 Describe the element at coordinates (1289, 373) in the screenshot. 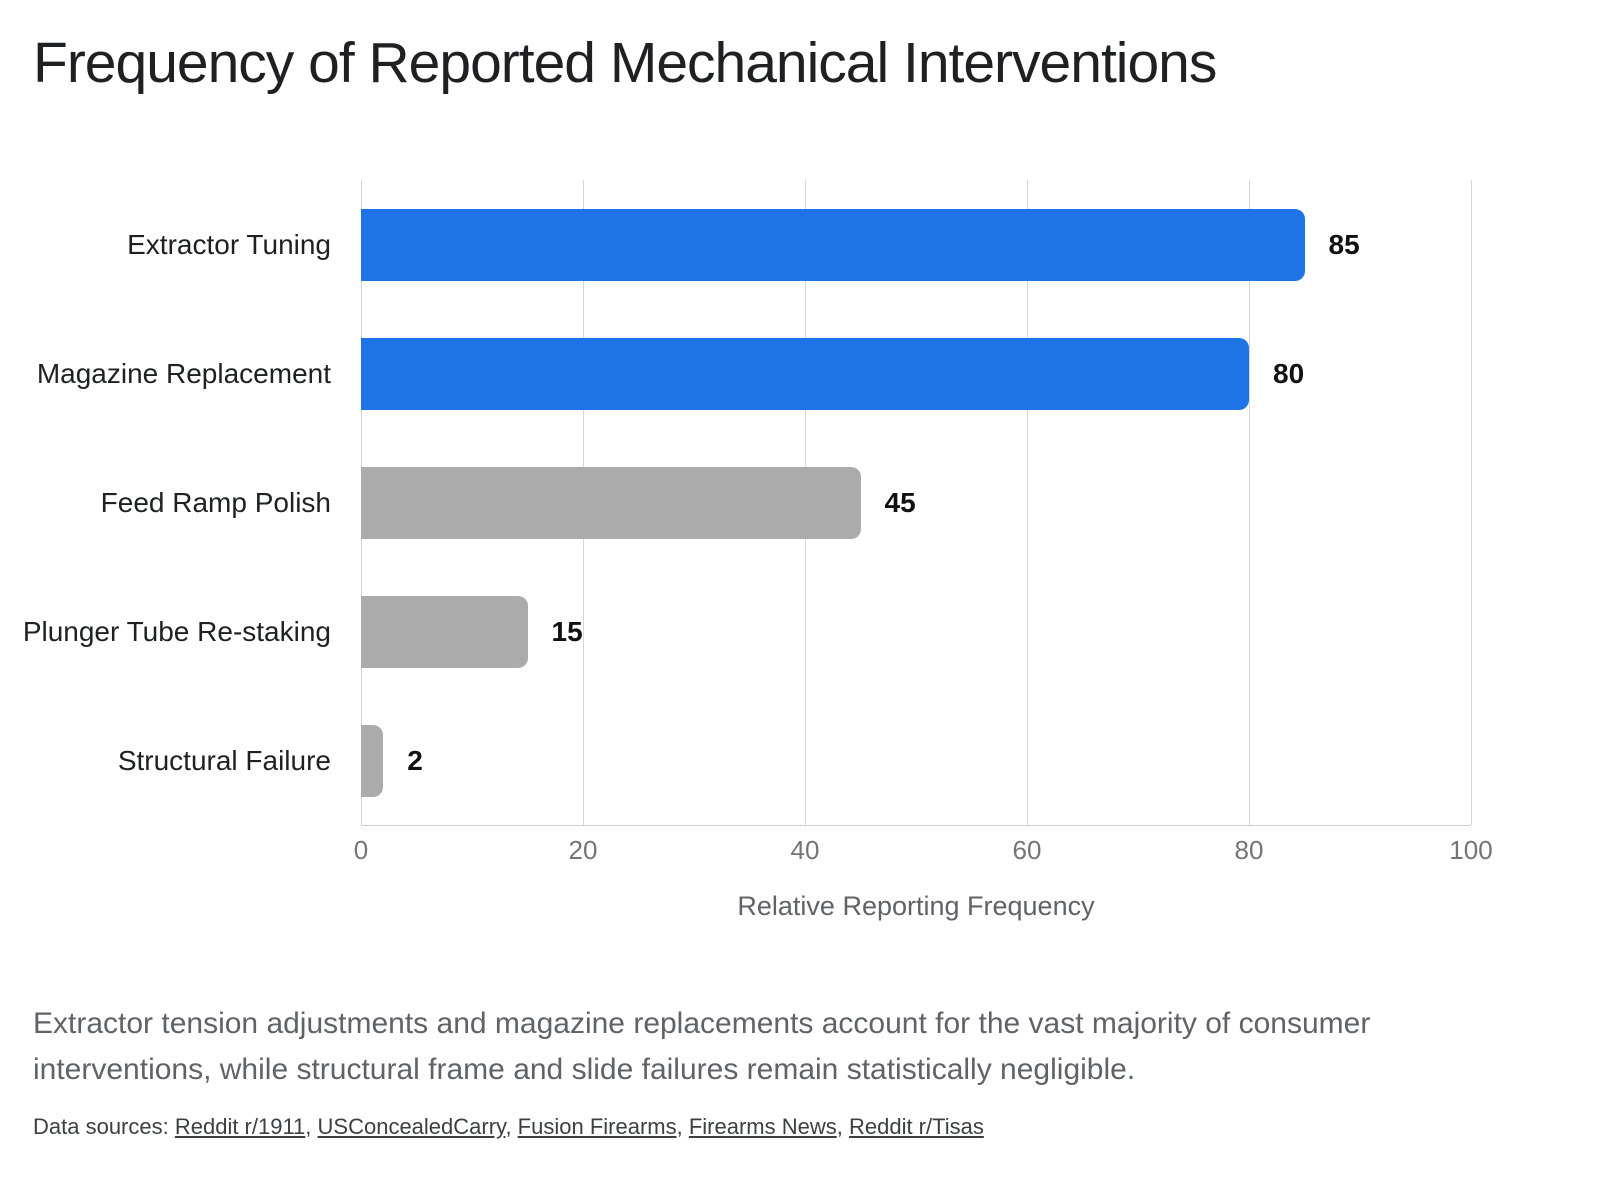

I see `bar-value-magazine-replacement: 80` at that location.